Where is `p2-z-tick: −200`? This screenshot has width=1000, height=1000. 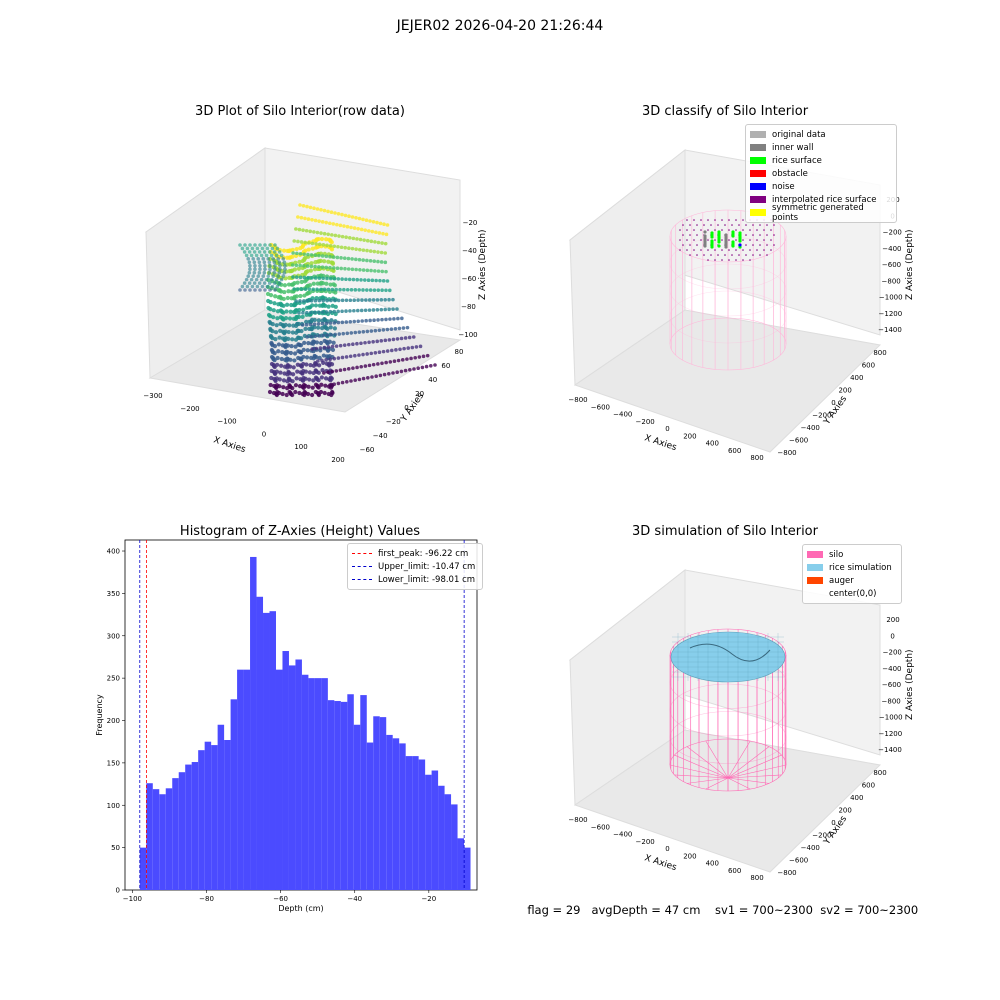
p2-z-tick: −200 is located at coordinates (892, 233).